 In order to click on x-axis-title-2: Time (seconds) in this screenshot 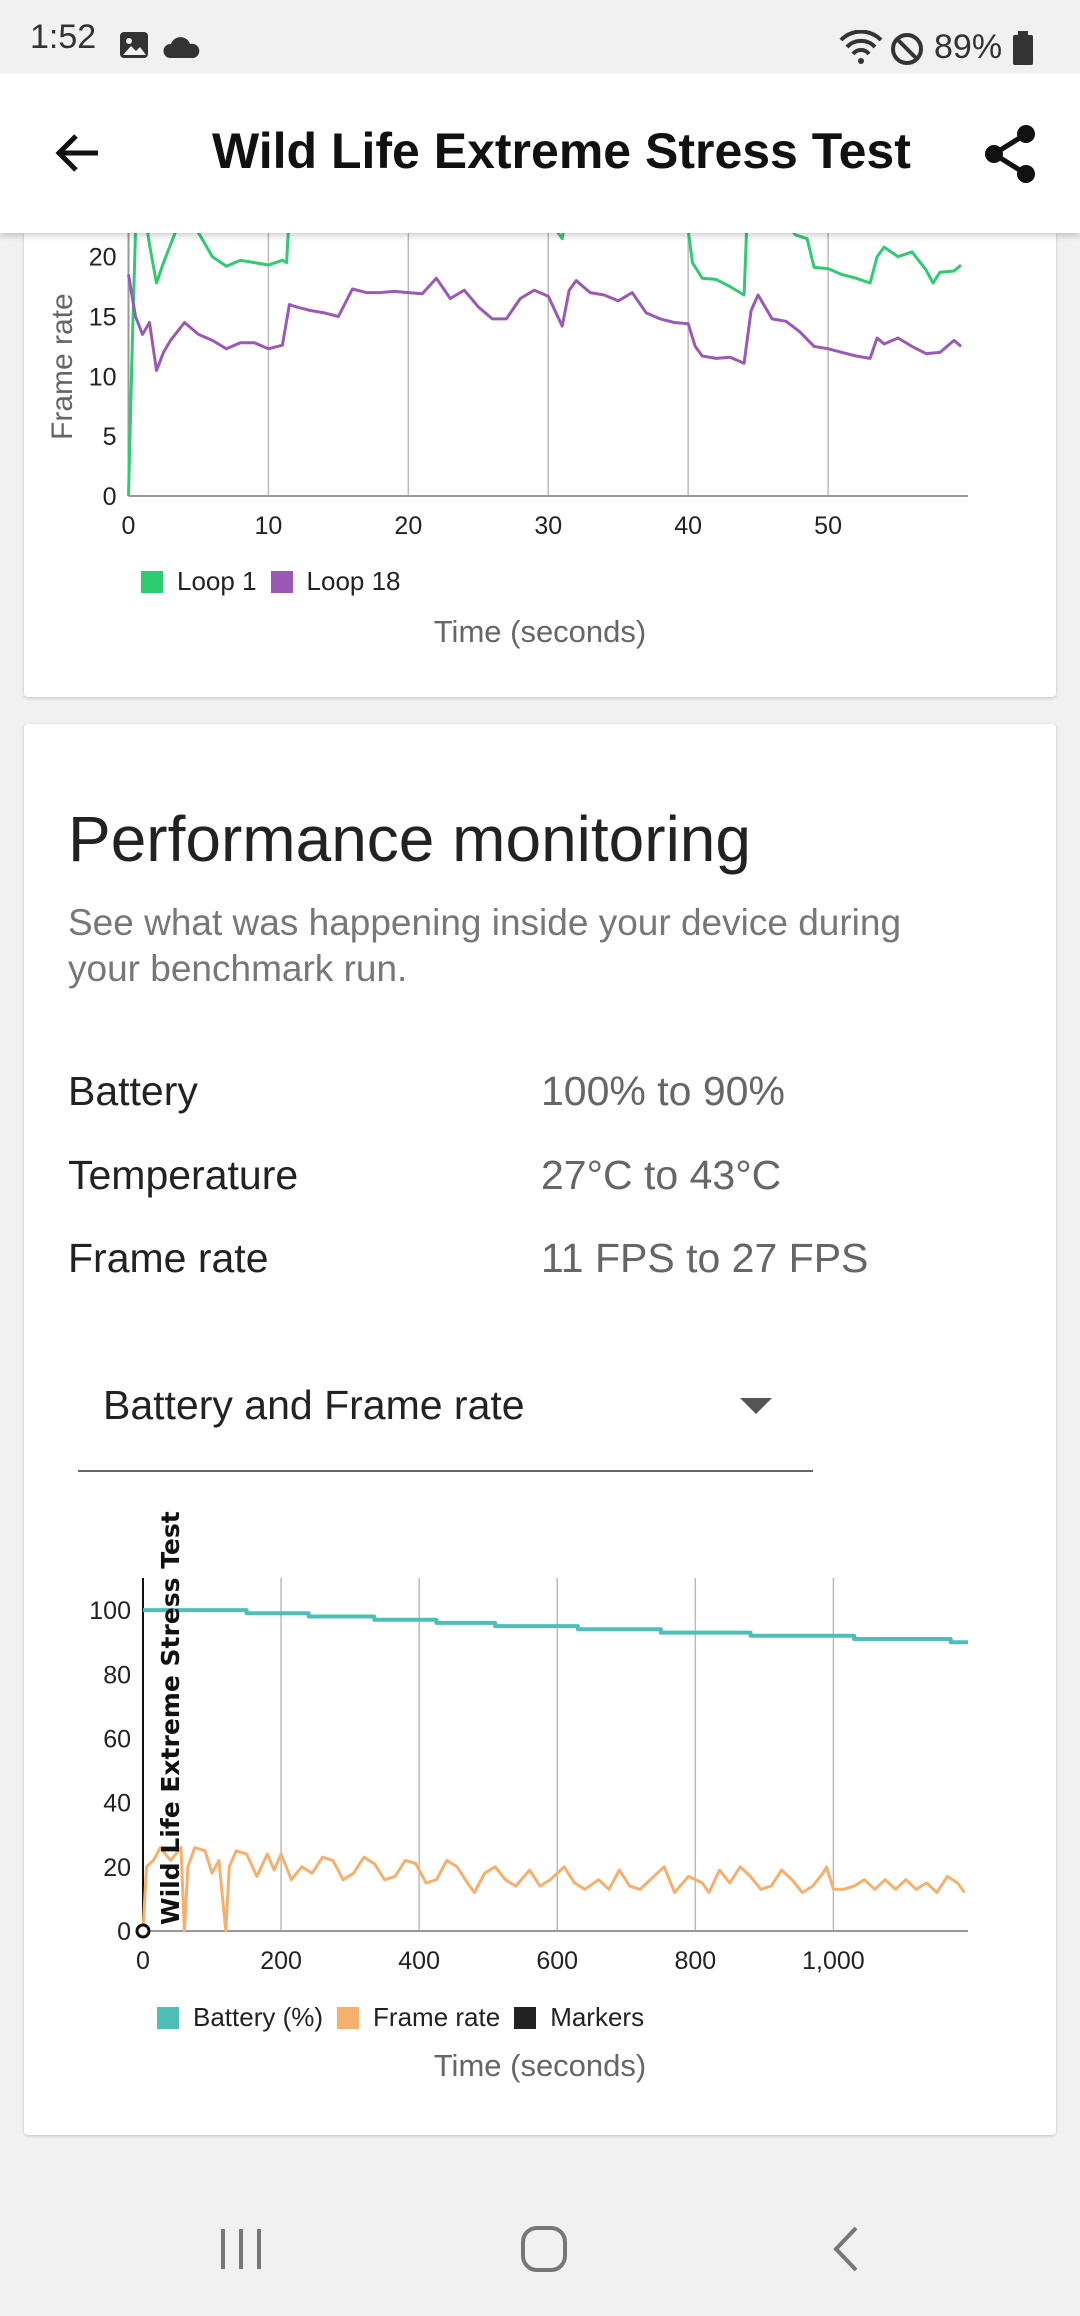, I will do `click(540, 2065)`.